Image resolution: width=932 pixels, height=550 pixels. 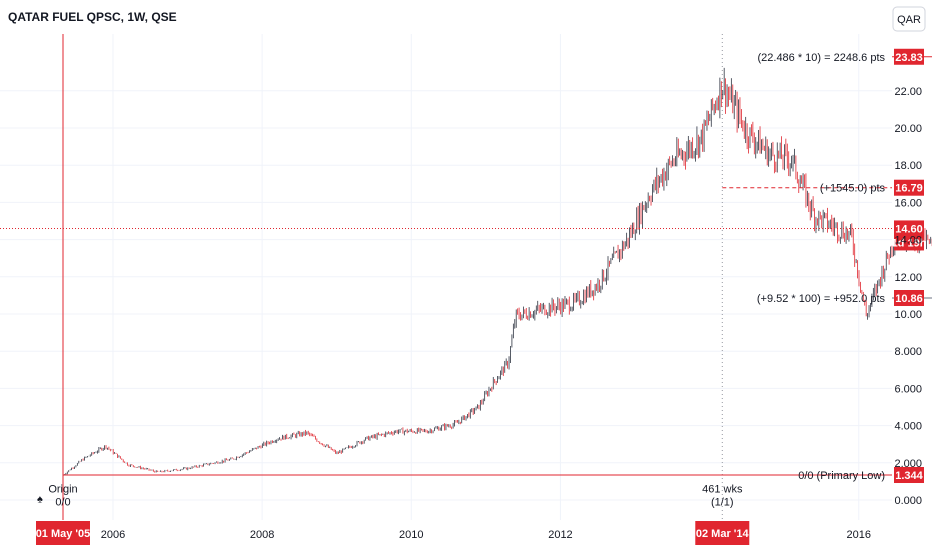 What do you see at coordinates (909, 229) in the screenshot?
I see `price-badge-label: 14.60` at bounding box center [909, 229].